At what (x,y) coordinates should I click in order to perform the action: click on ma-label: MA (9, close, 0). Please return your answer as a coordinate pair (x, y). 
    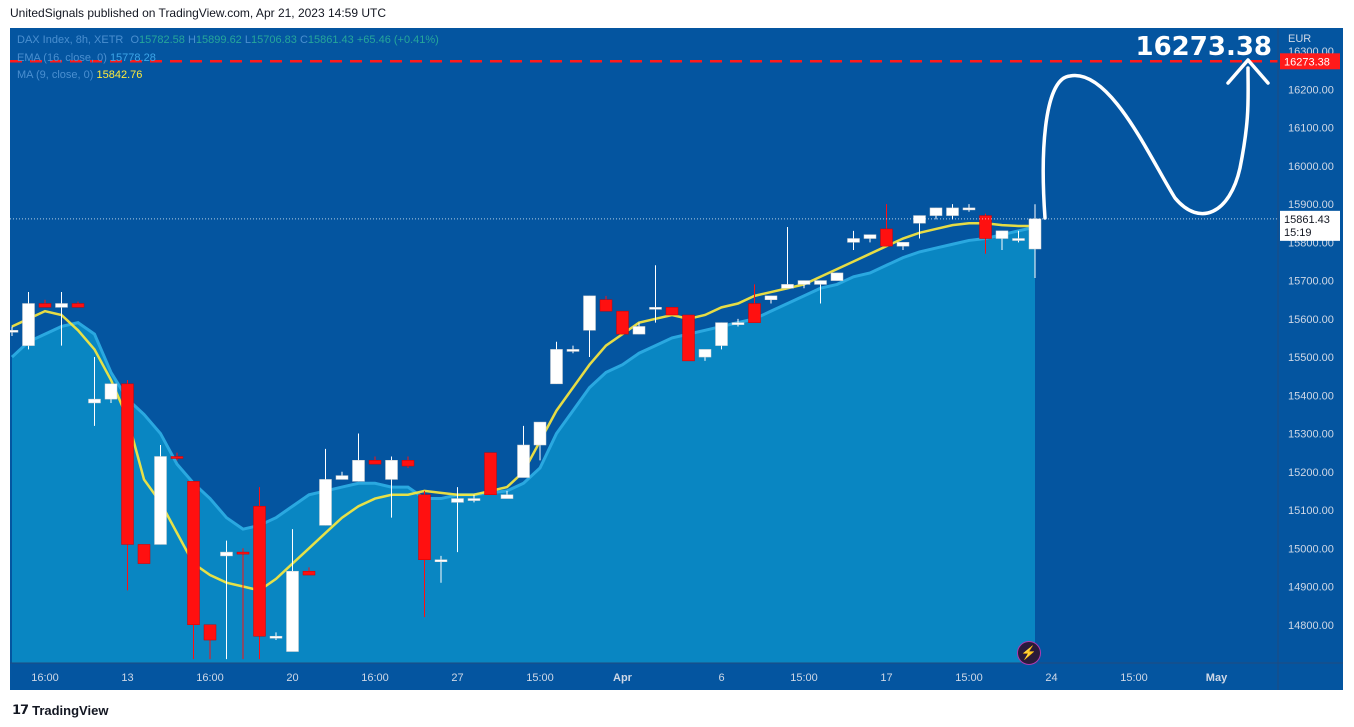
    Looking at the image, I should click on (55, 75).